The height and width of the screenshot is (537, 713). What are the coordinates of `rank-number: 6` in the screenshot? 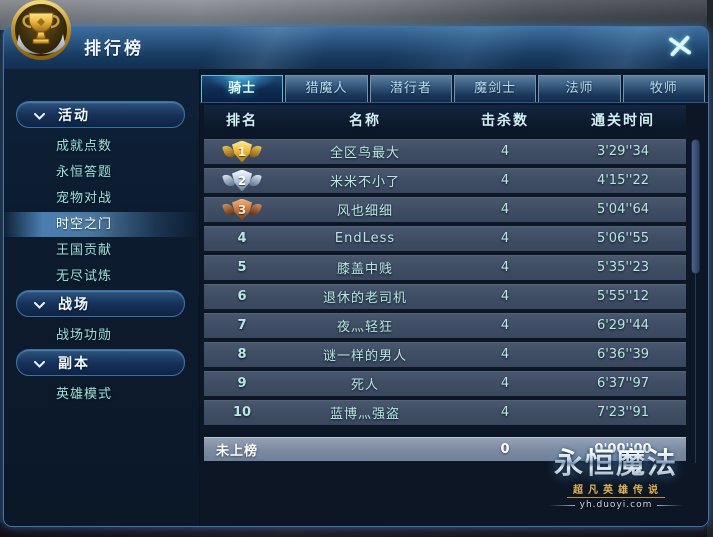 It's located at (242, 296).